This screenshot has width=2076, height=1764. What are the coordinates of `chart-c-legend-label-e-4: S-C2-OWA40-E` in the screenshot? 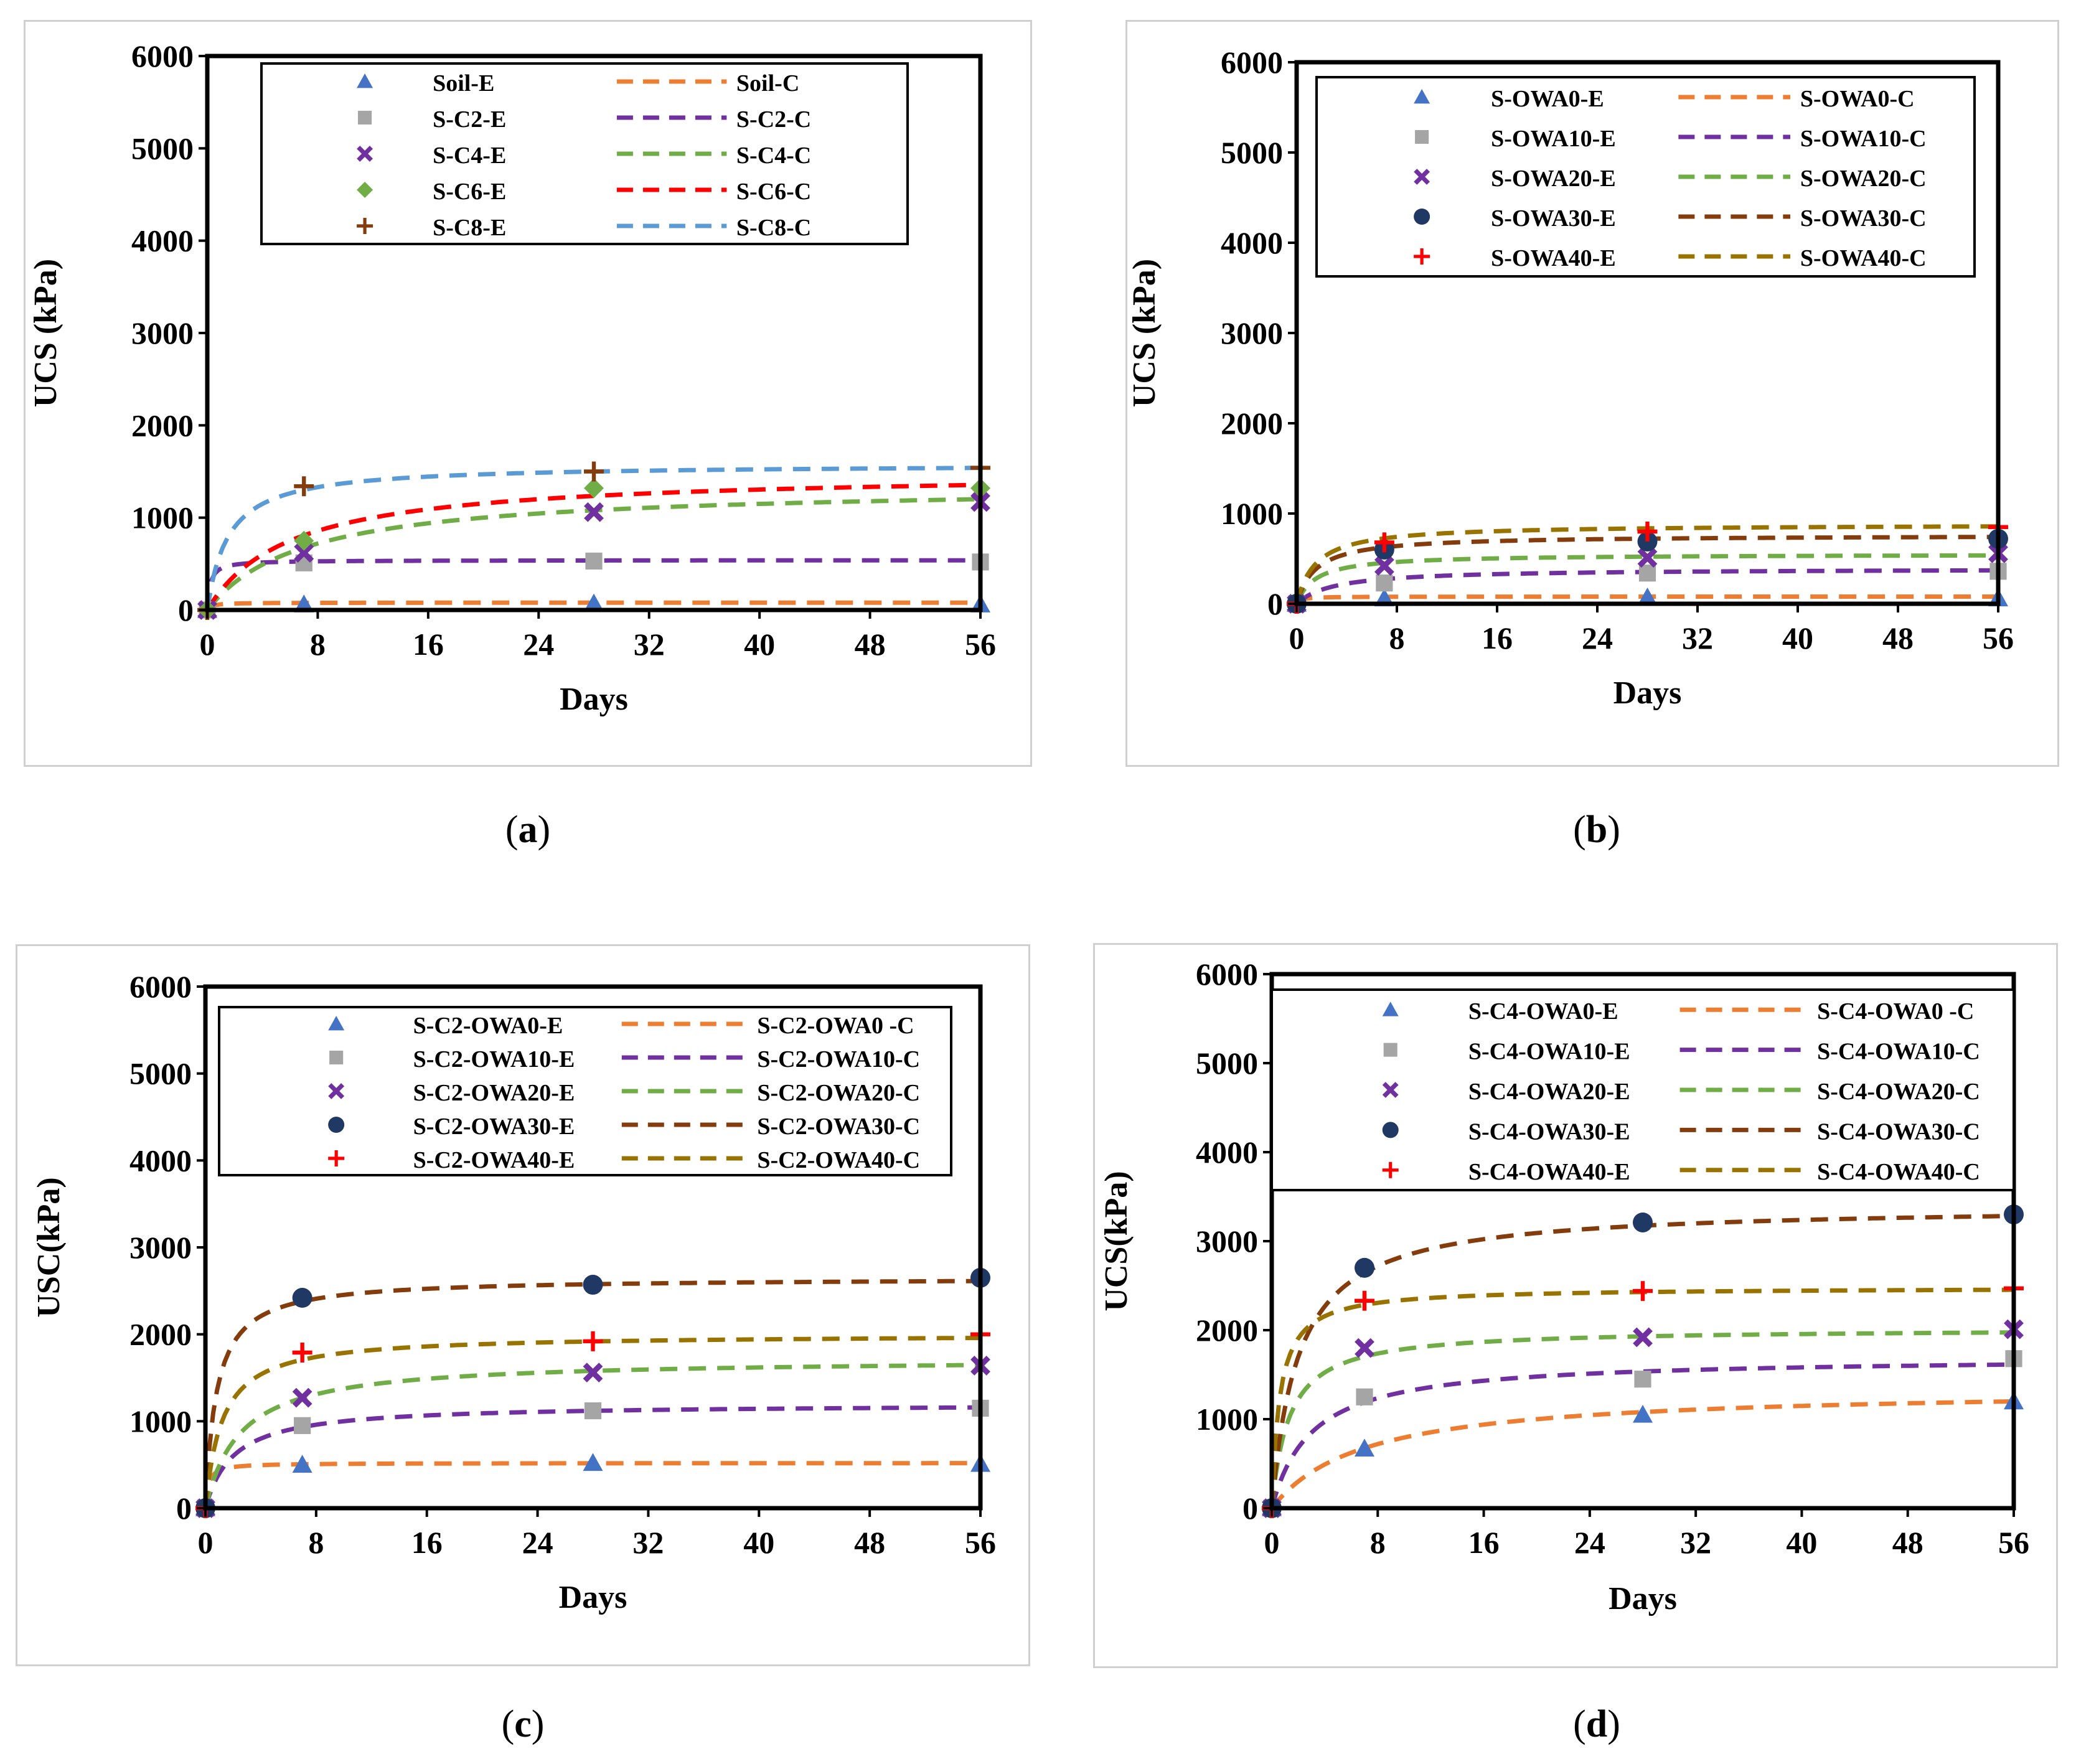 It's located at (494, 1160).